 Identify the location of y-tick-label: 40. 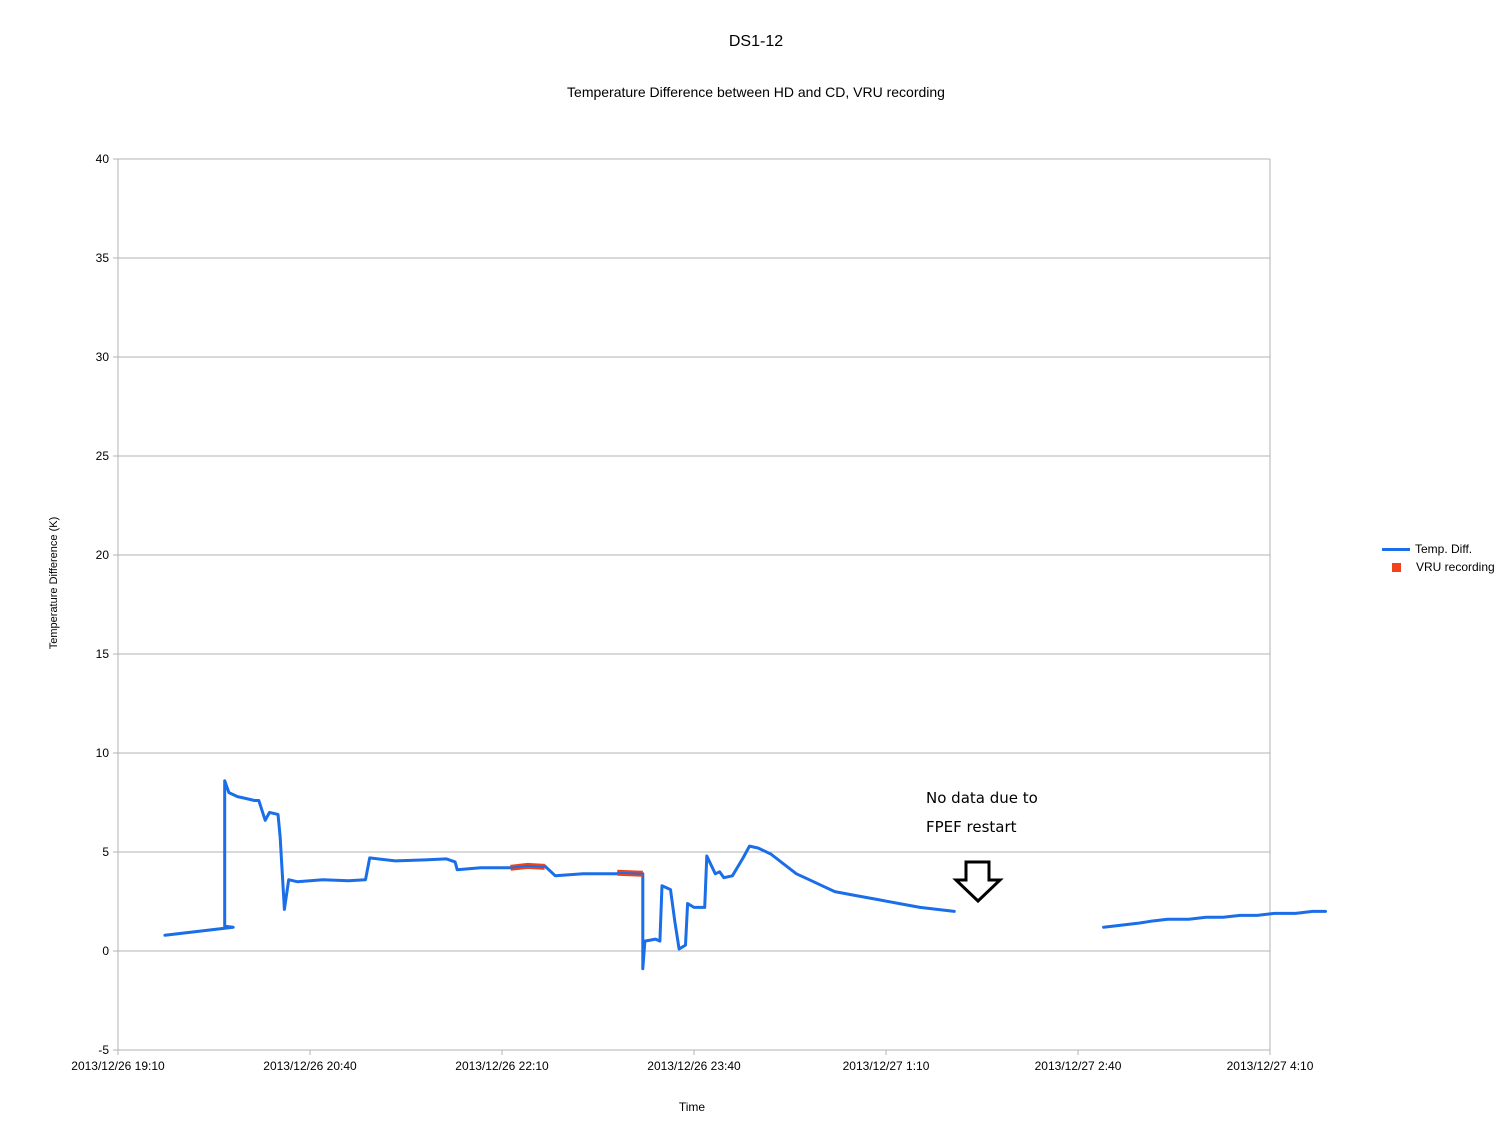
(103, 159).